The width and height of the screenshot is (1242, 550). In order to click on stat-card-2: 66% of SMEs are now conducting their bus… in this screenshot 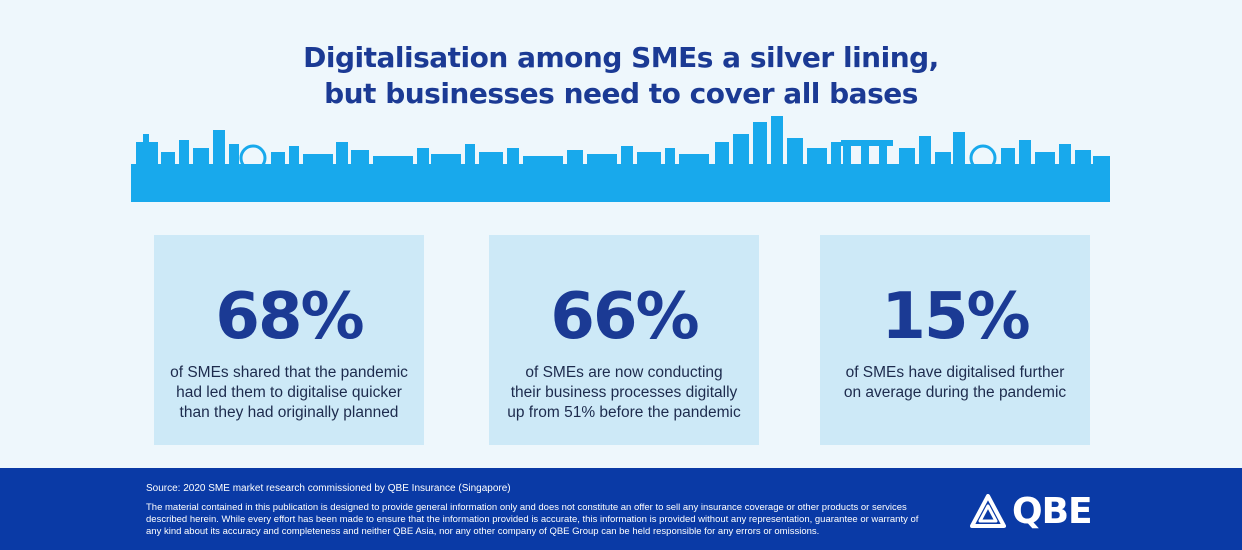, I will do `click(624, 340)`.